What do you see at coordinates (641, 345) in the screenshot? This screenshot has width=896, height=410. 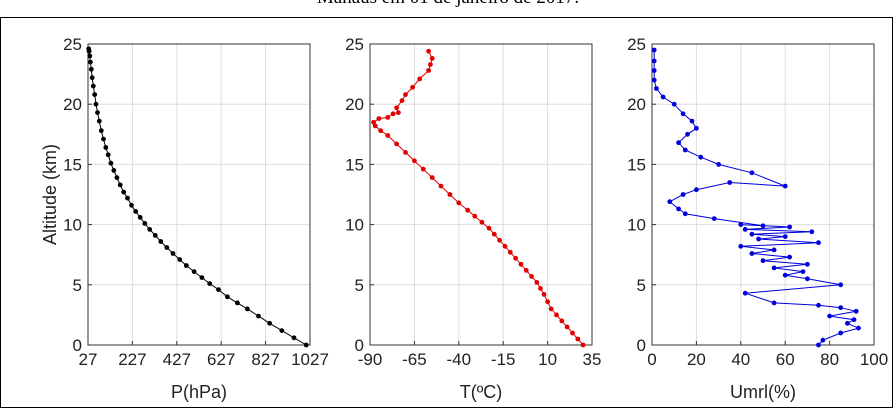 I see `humidity-ytick-label: 0` at bounding box center [641, 345].